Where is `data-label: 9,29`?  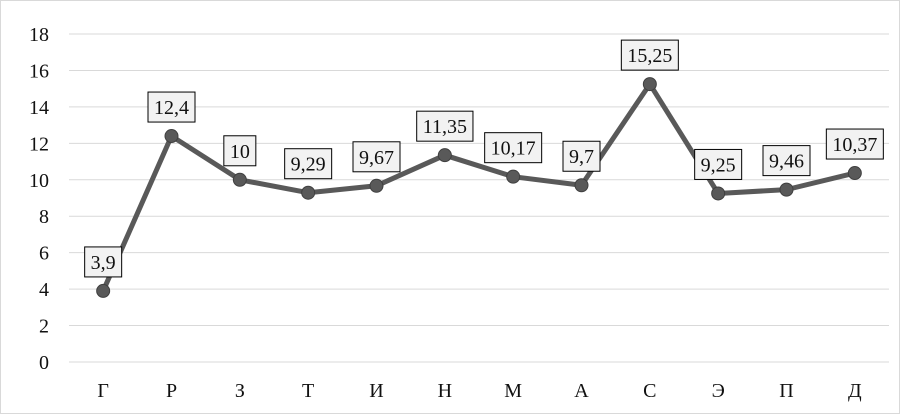
data-label: 9,29 is located at coordinates (308, 164).